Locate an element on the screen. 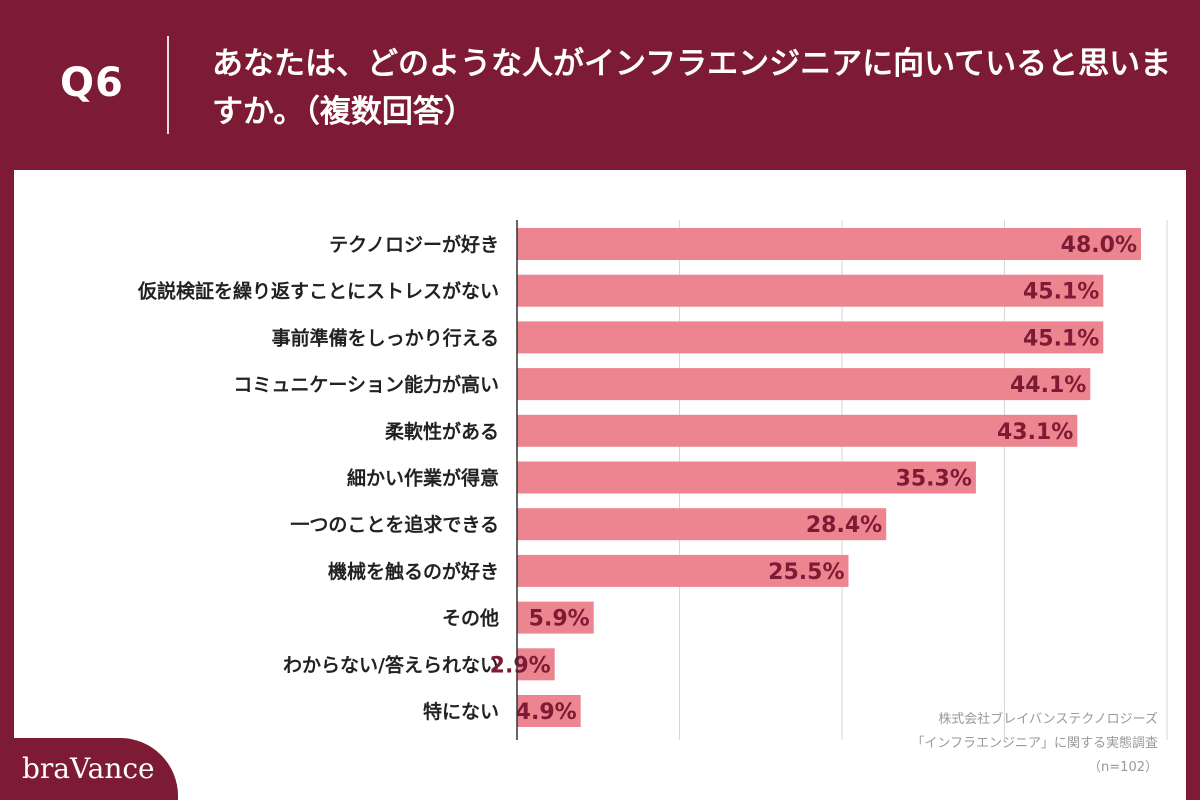  category-label-10: わからない/答えられない is located at coordinates (391, 664).